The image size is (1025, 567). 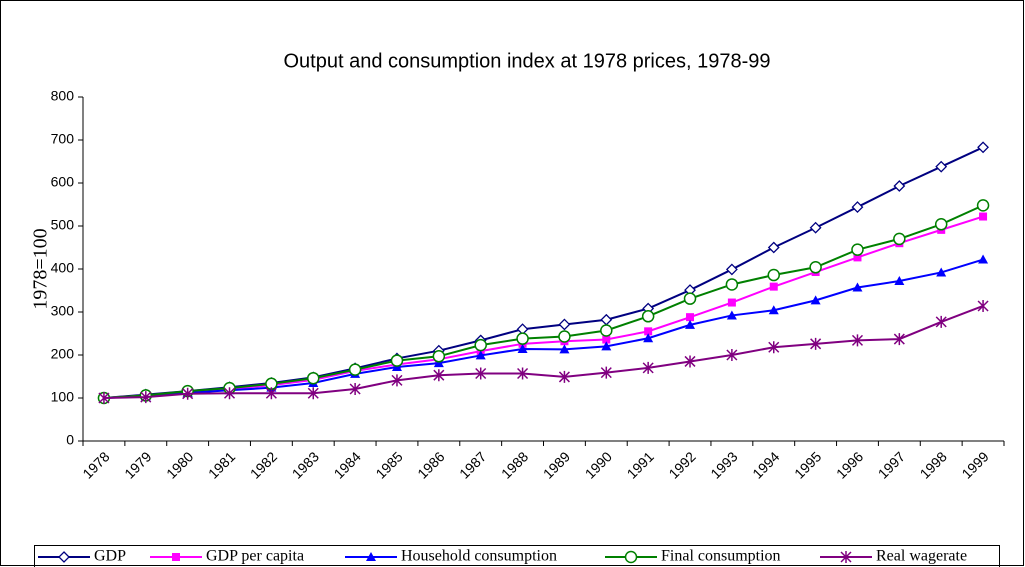 I want to click on y-tick-label: 600, so click(x=63, y=182).